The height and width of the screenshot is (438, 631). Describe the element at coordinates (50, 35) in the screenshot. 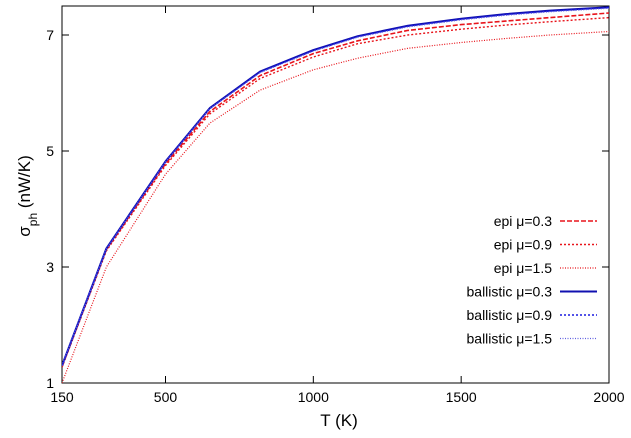

I see `y-tick-label: 7` at that location.